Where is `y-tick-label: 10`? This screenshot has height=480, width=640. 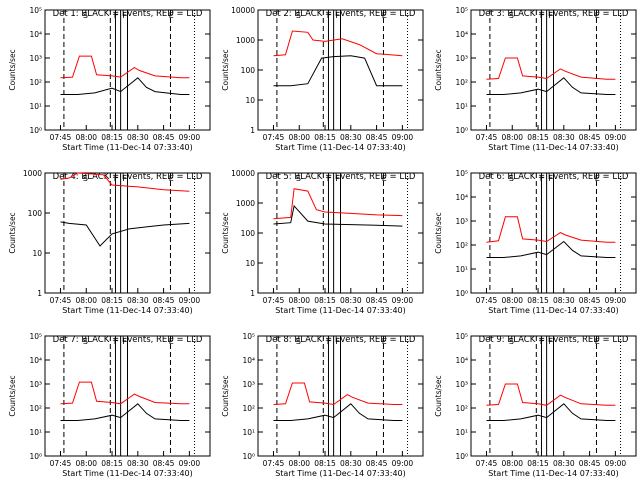 y-tick-label: 10 is located at coordinates (250, 100).